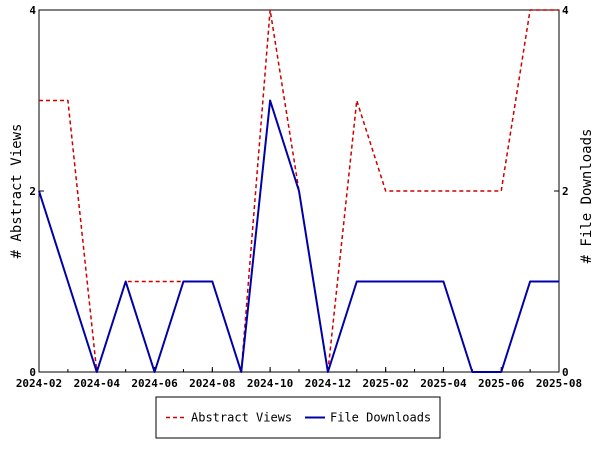 The image size is (600, 450). I want to click on legend-label-abstract-views: Abstract Views, so click(241, 418).